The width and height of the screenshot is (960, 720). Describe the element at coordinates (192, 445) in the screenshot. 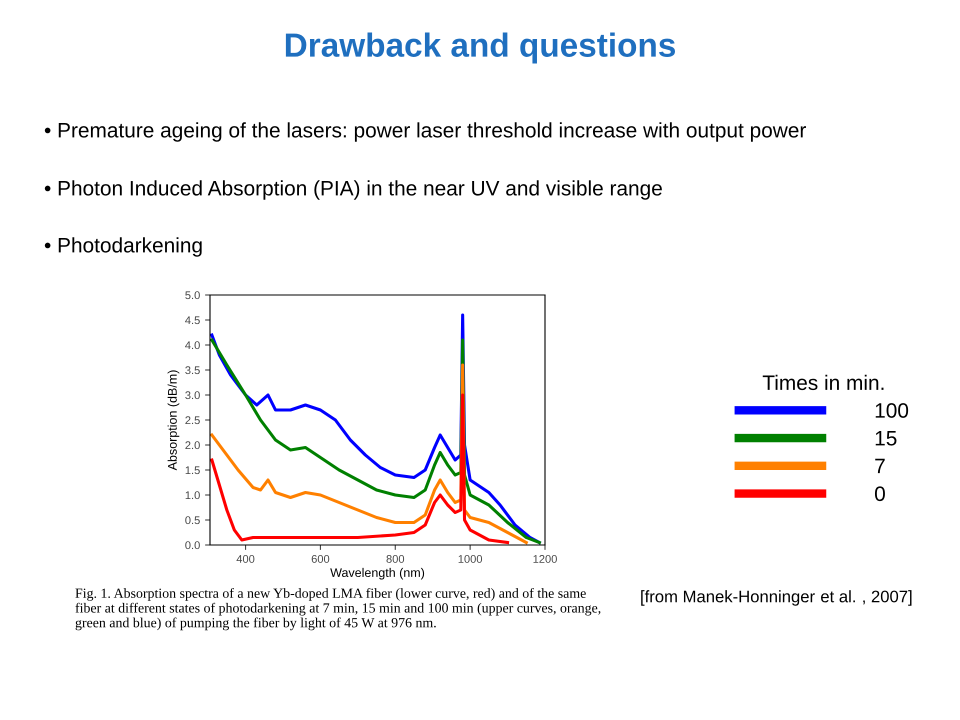

I see `y-tick-label: 2.0` at that location.